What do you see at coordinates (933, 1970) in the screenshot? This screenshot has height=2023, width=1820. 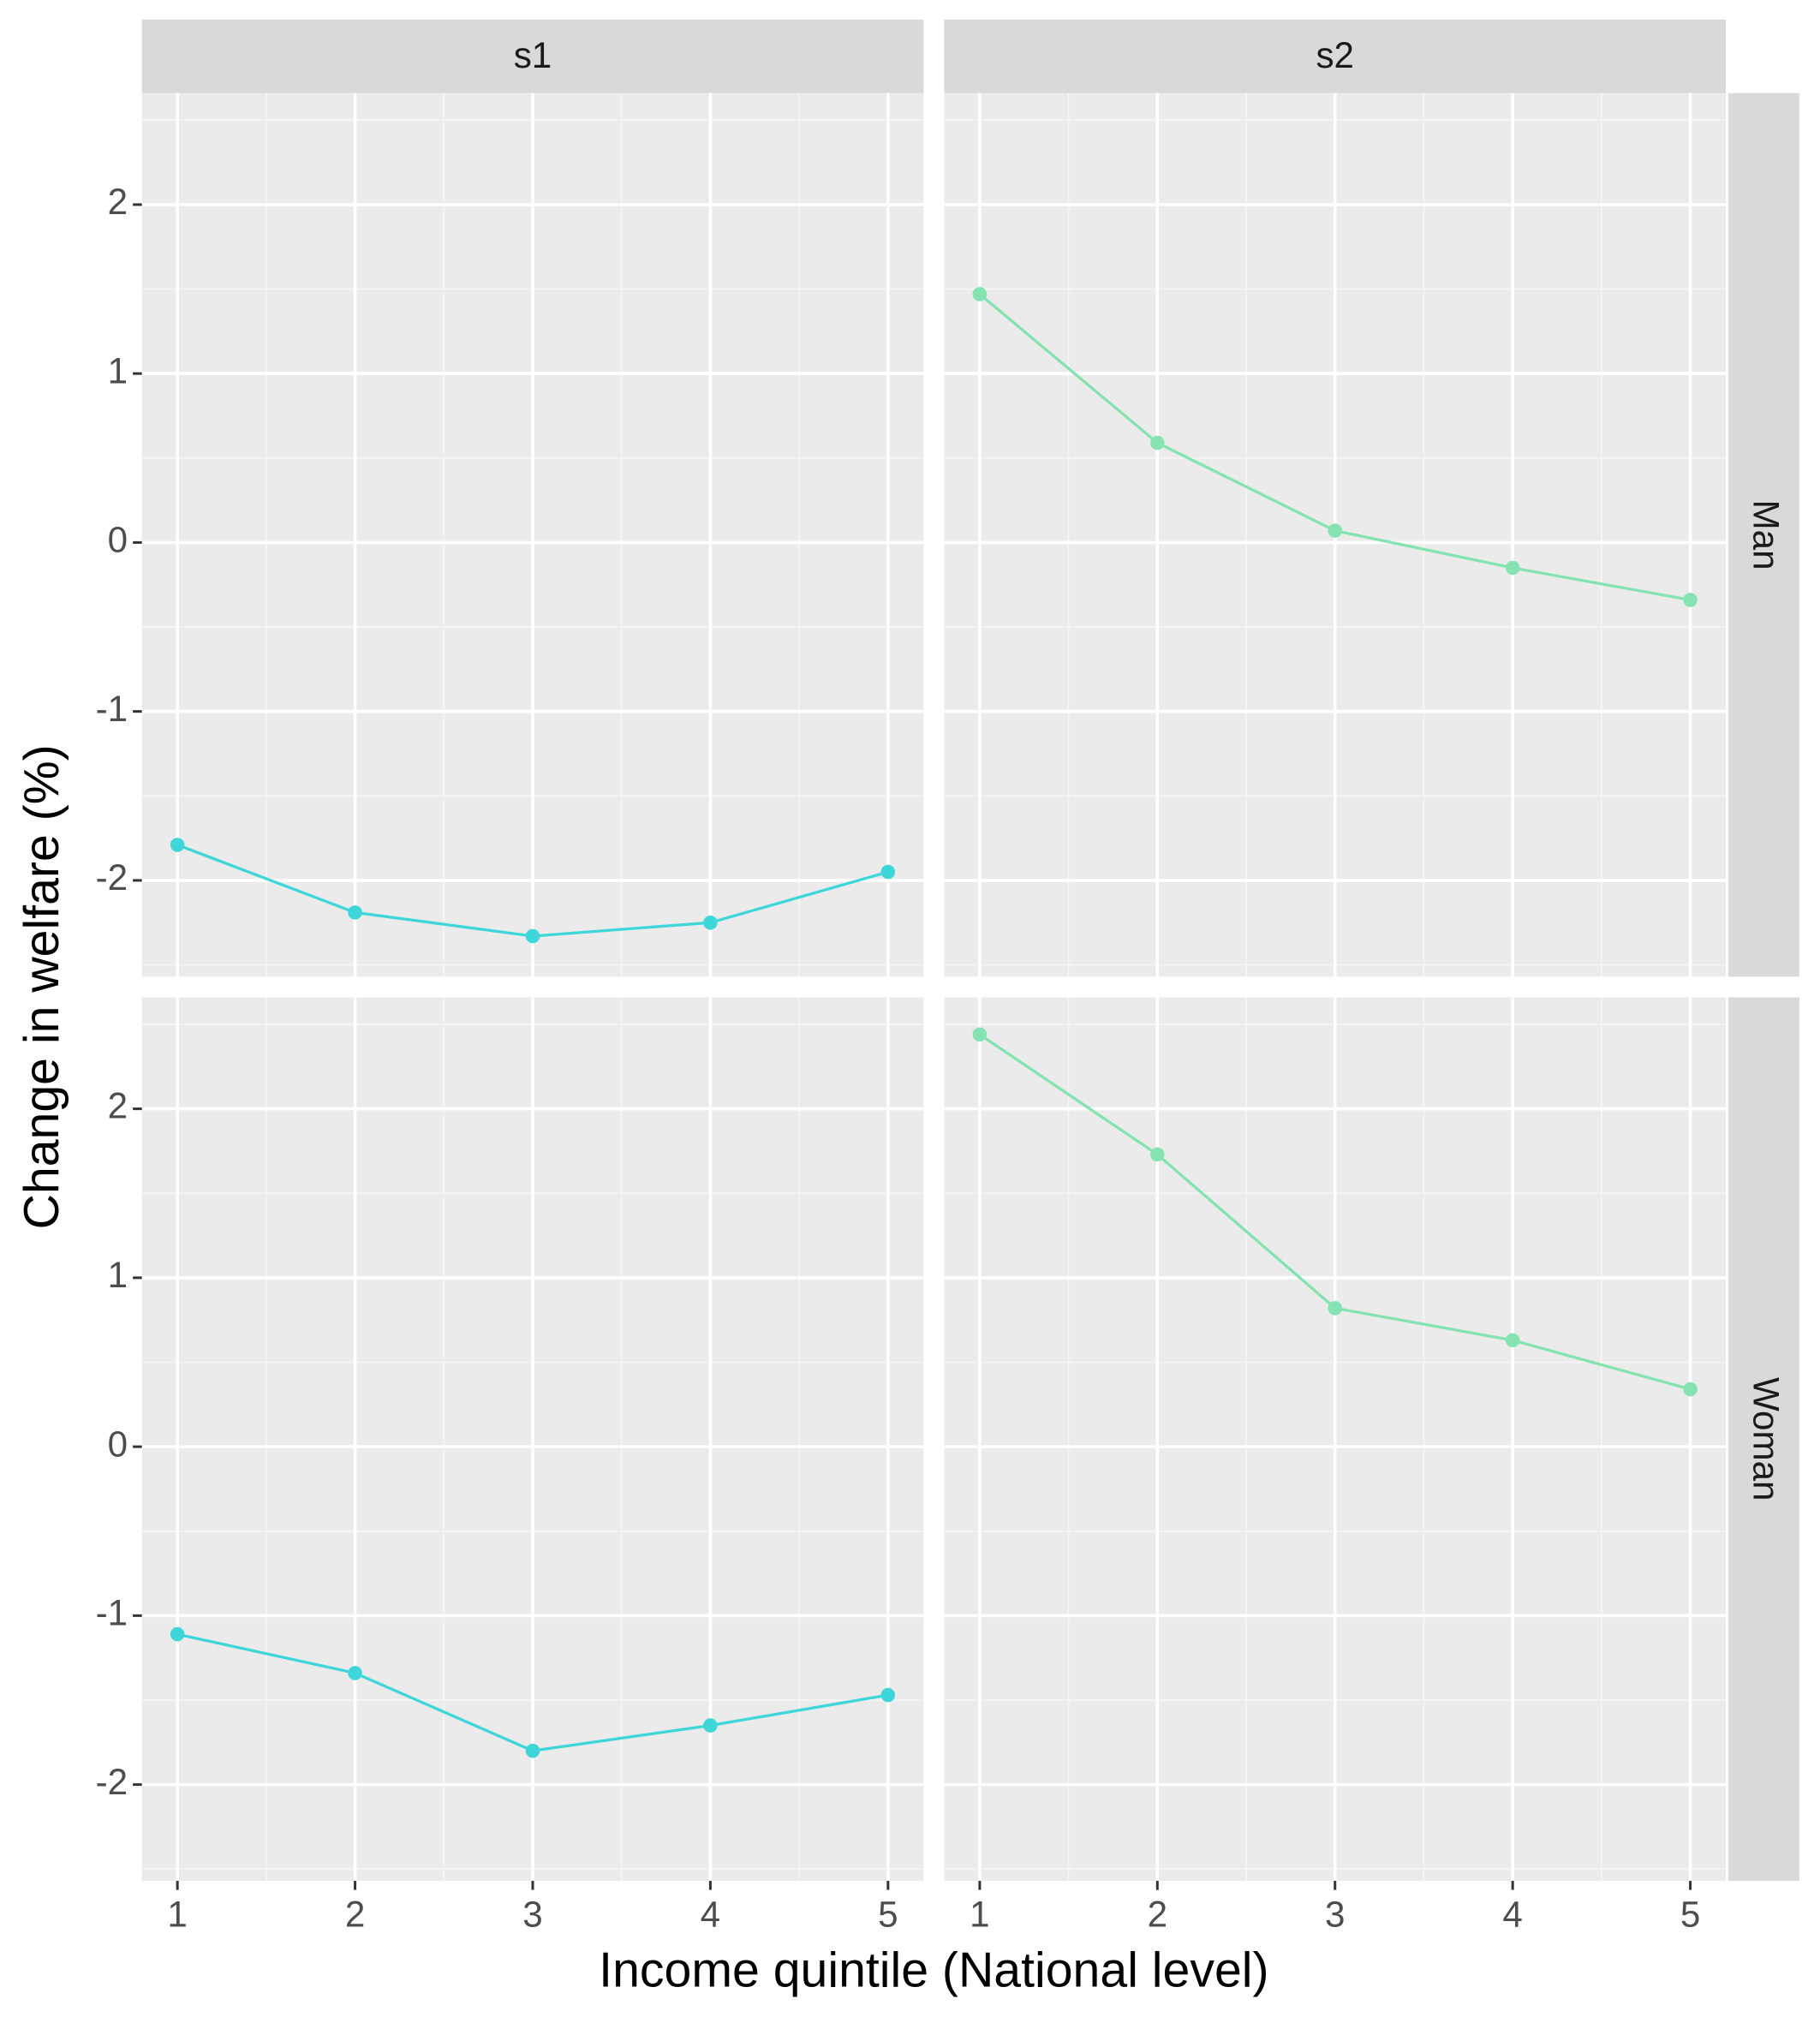 I see `x-axis-title: Income quintile (National level)` at bounding box center [933, 1970].